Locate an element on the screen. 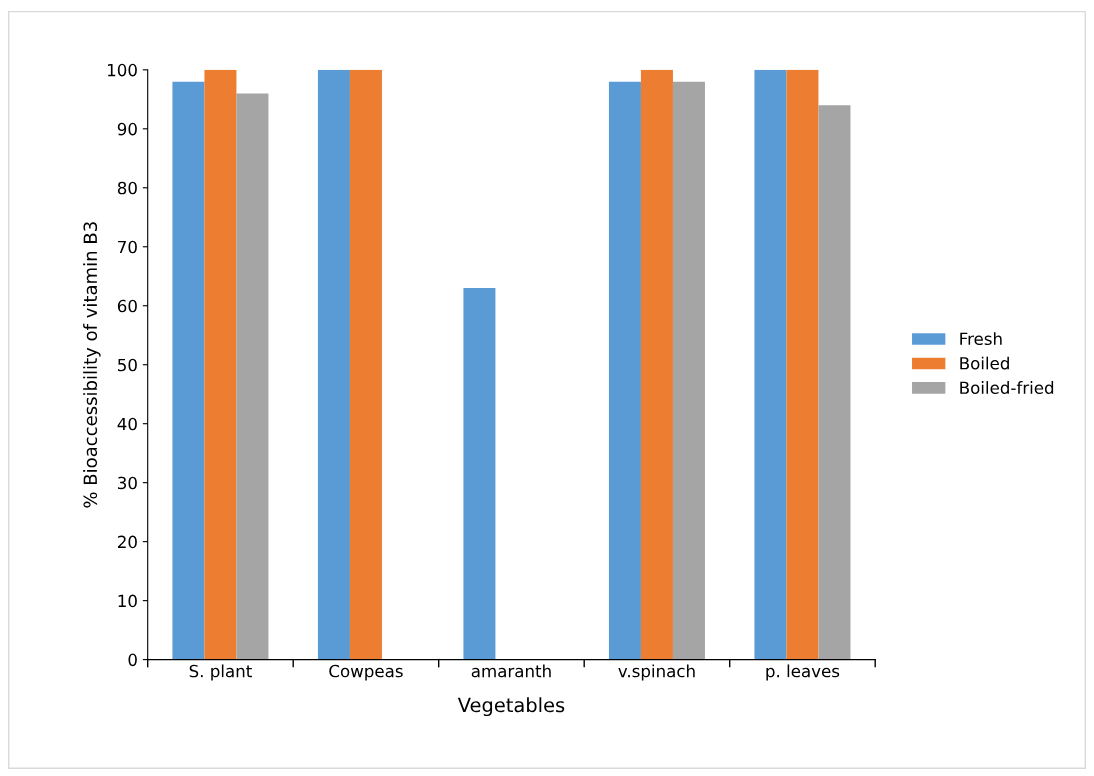 The image size is (1094, 776). x-tick-label: v.spinach is located at coordinates (656, 672).